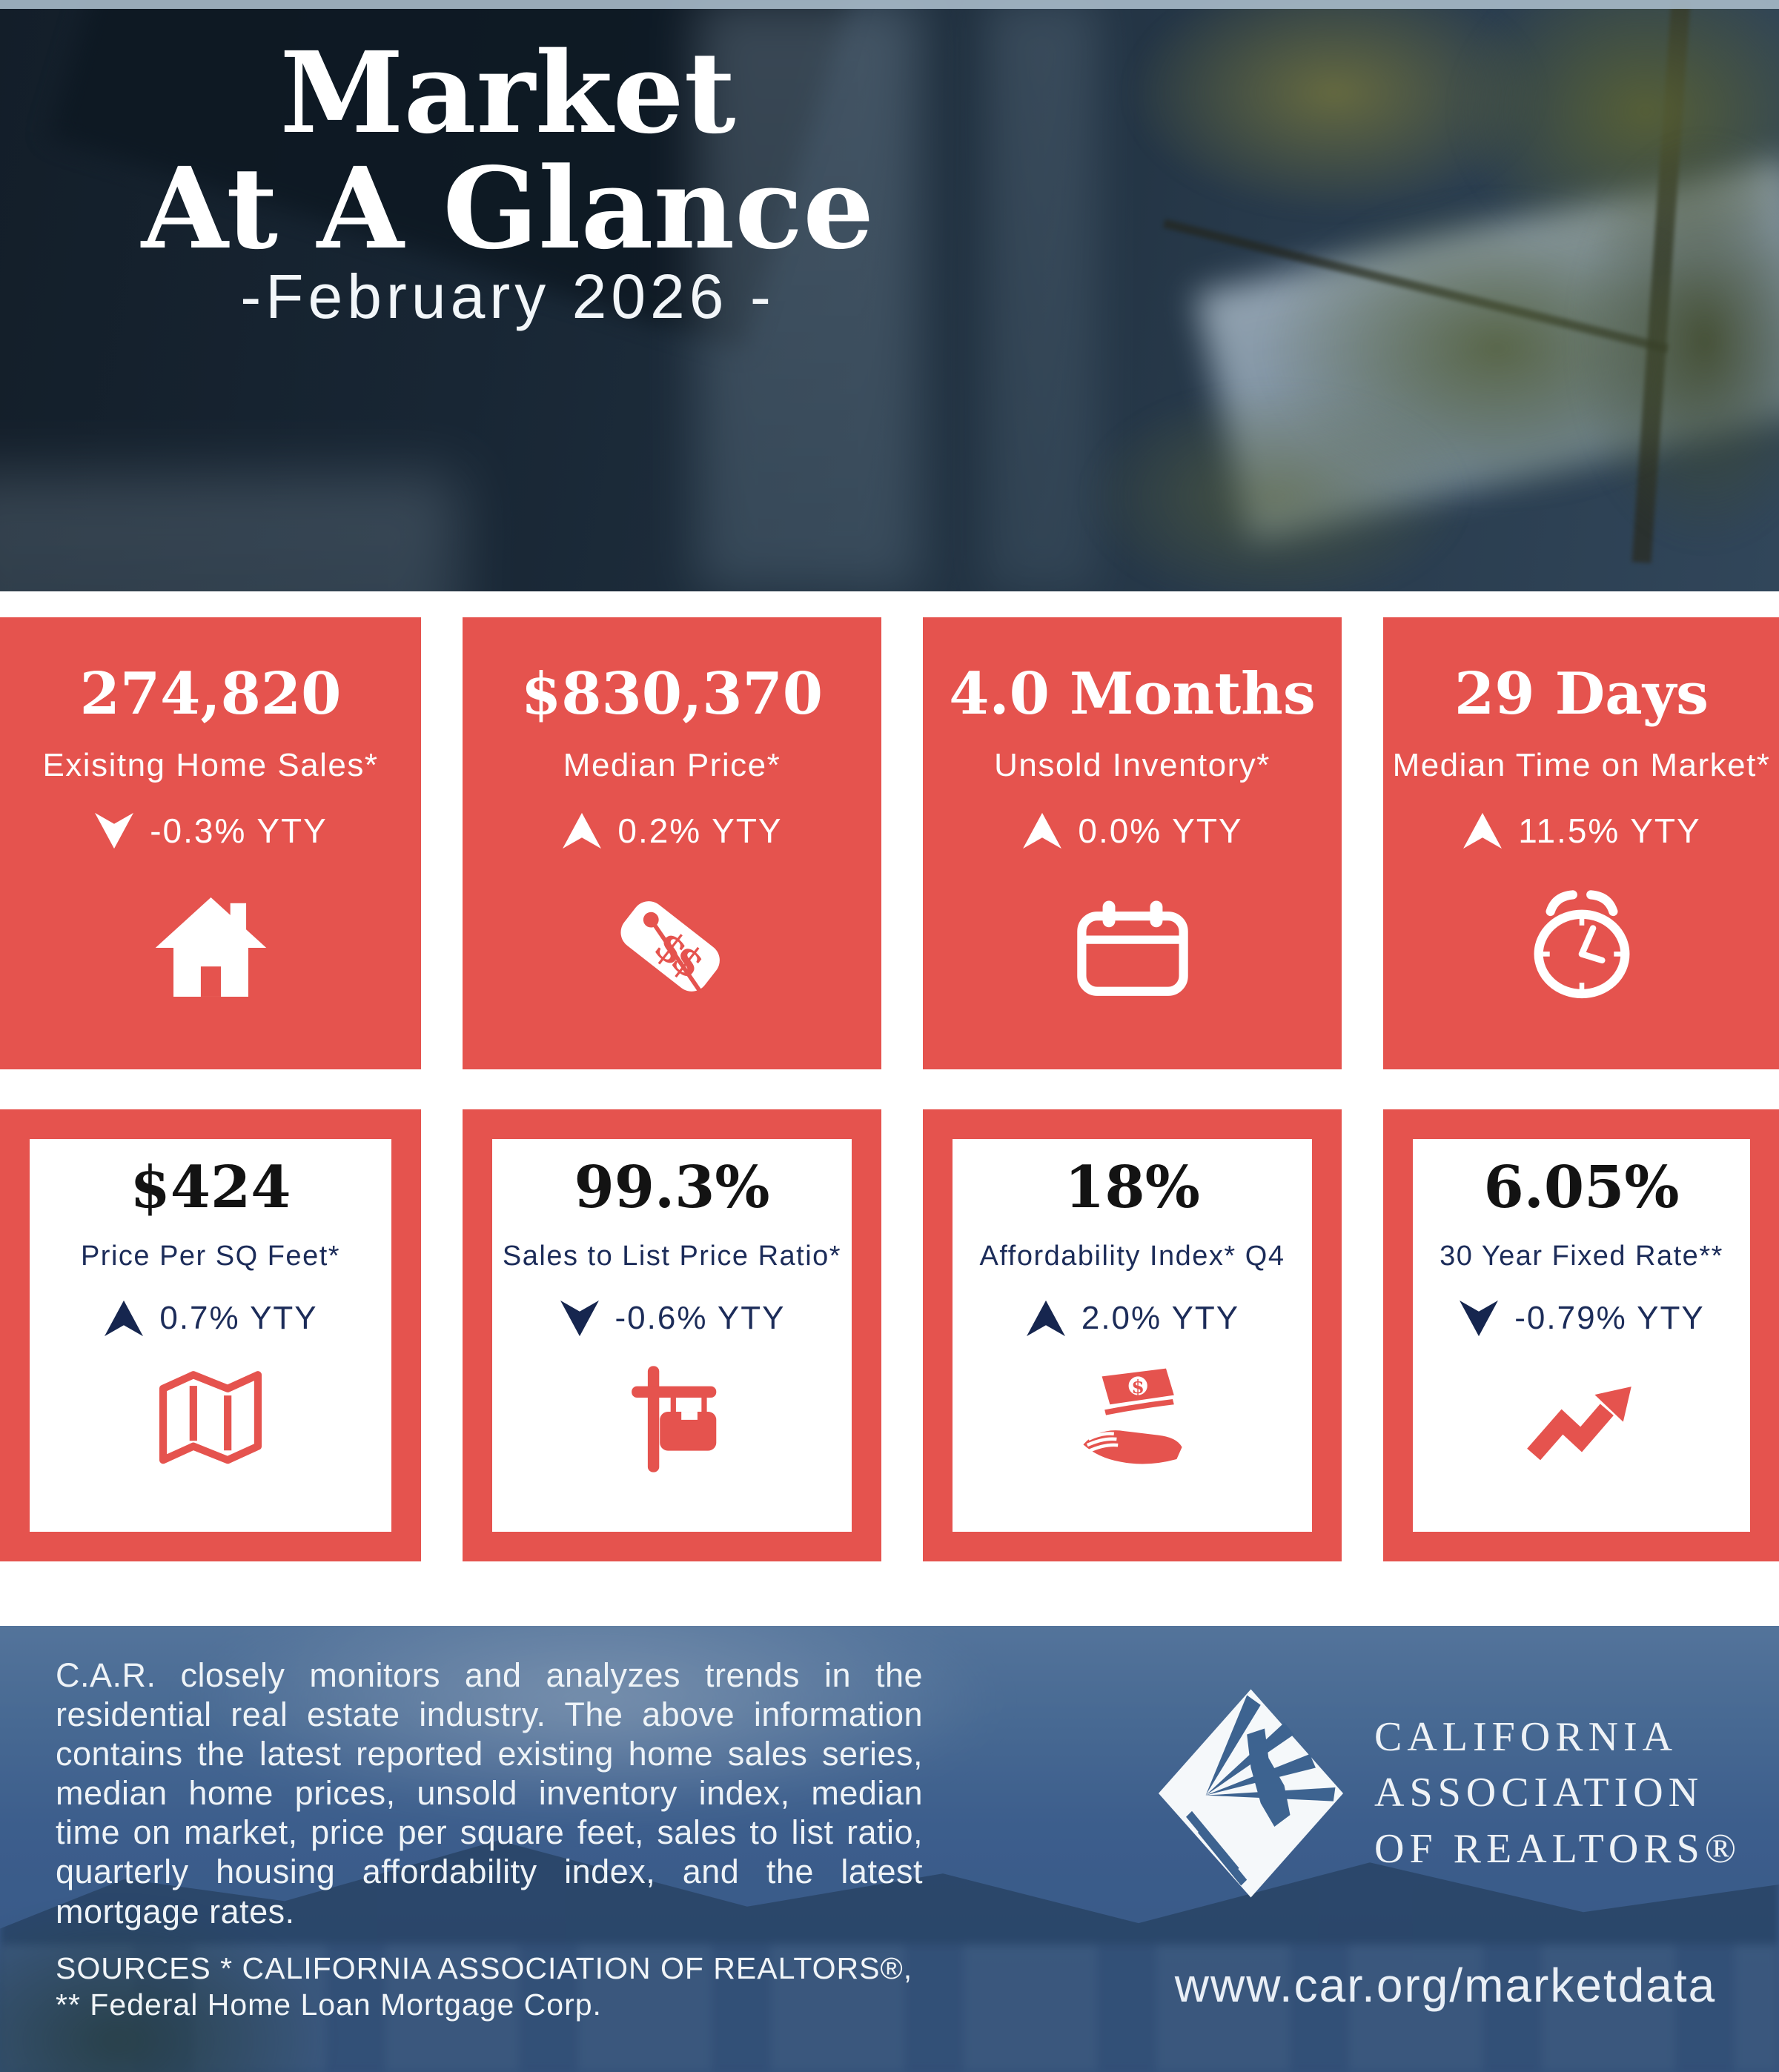 This screenshot has width=1779, height=2072. Describe the element at coordinates (1582, 1256) in the screenshot. I see `stat-label: 30 Year Fixed Rate**` at that location.